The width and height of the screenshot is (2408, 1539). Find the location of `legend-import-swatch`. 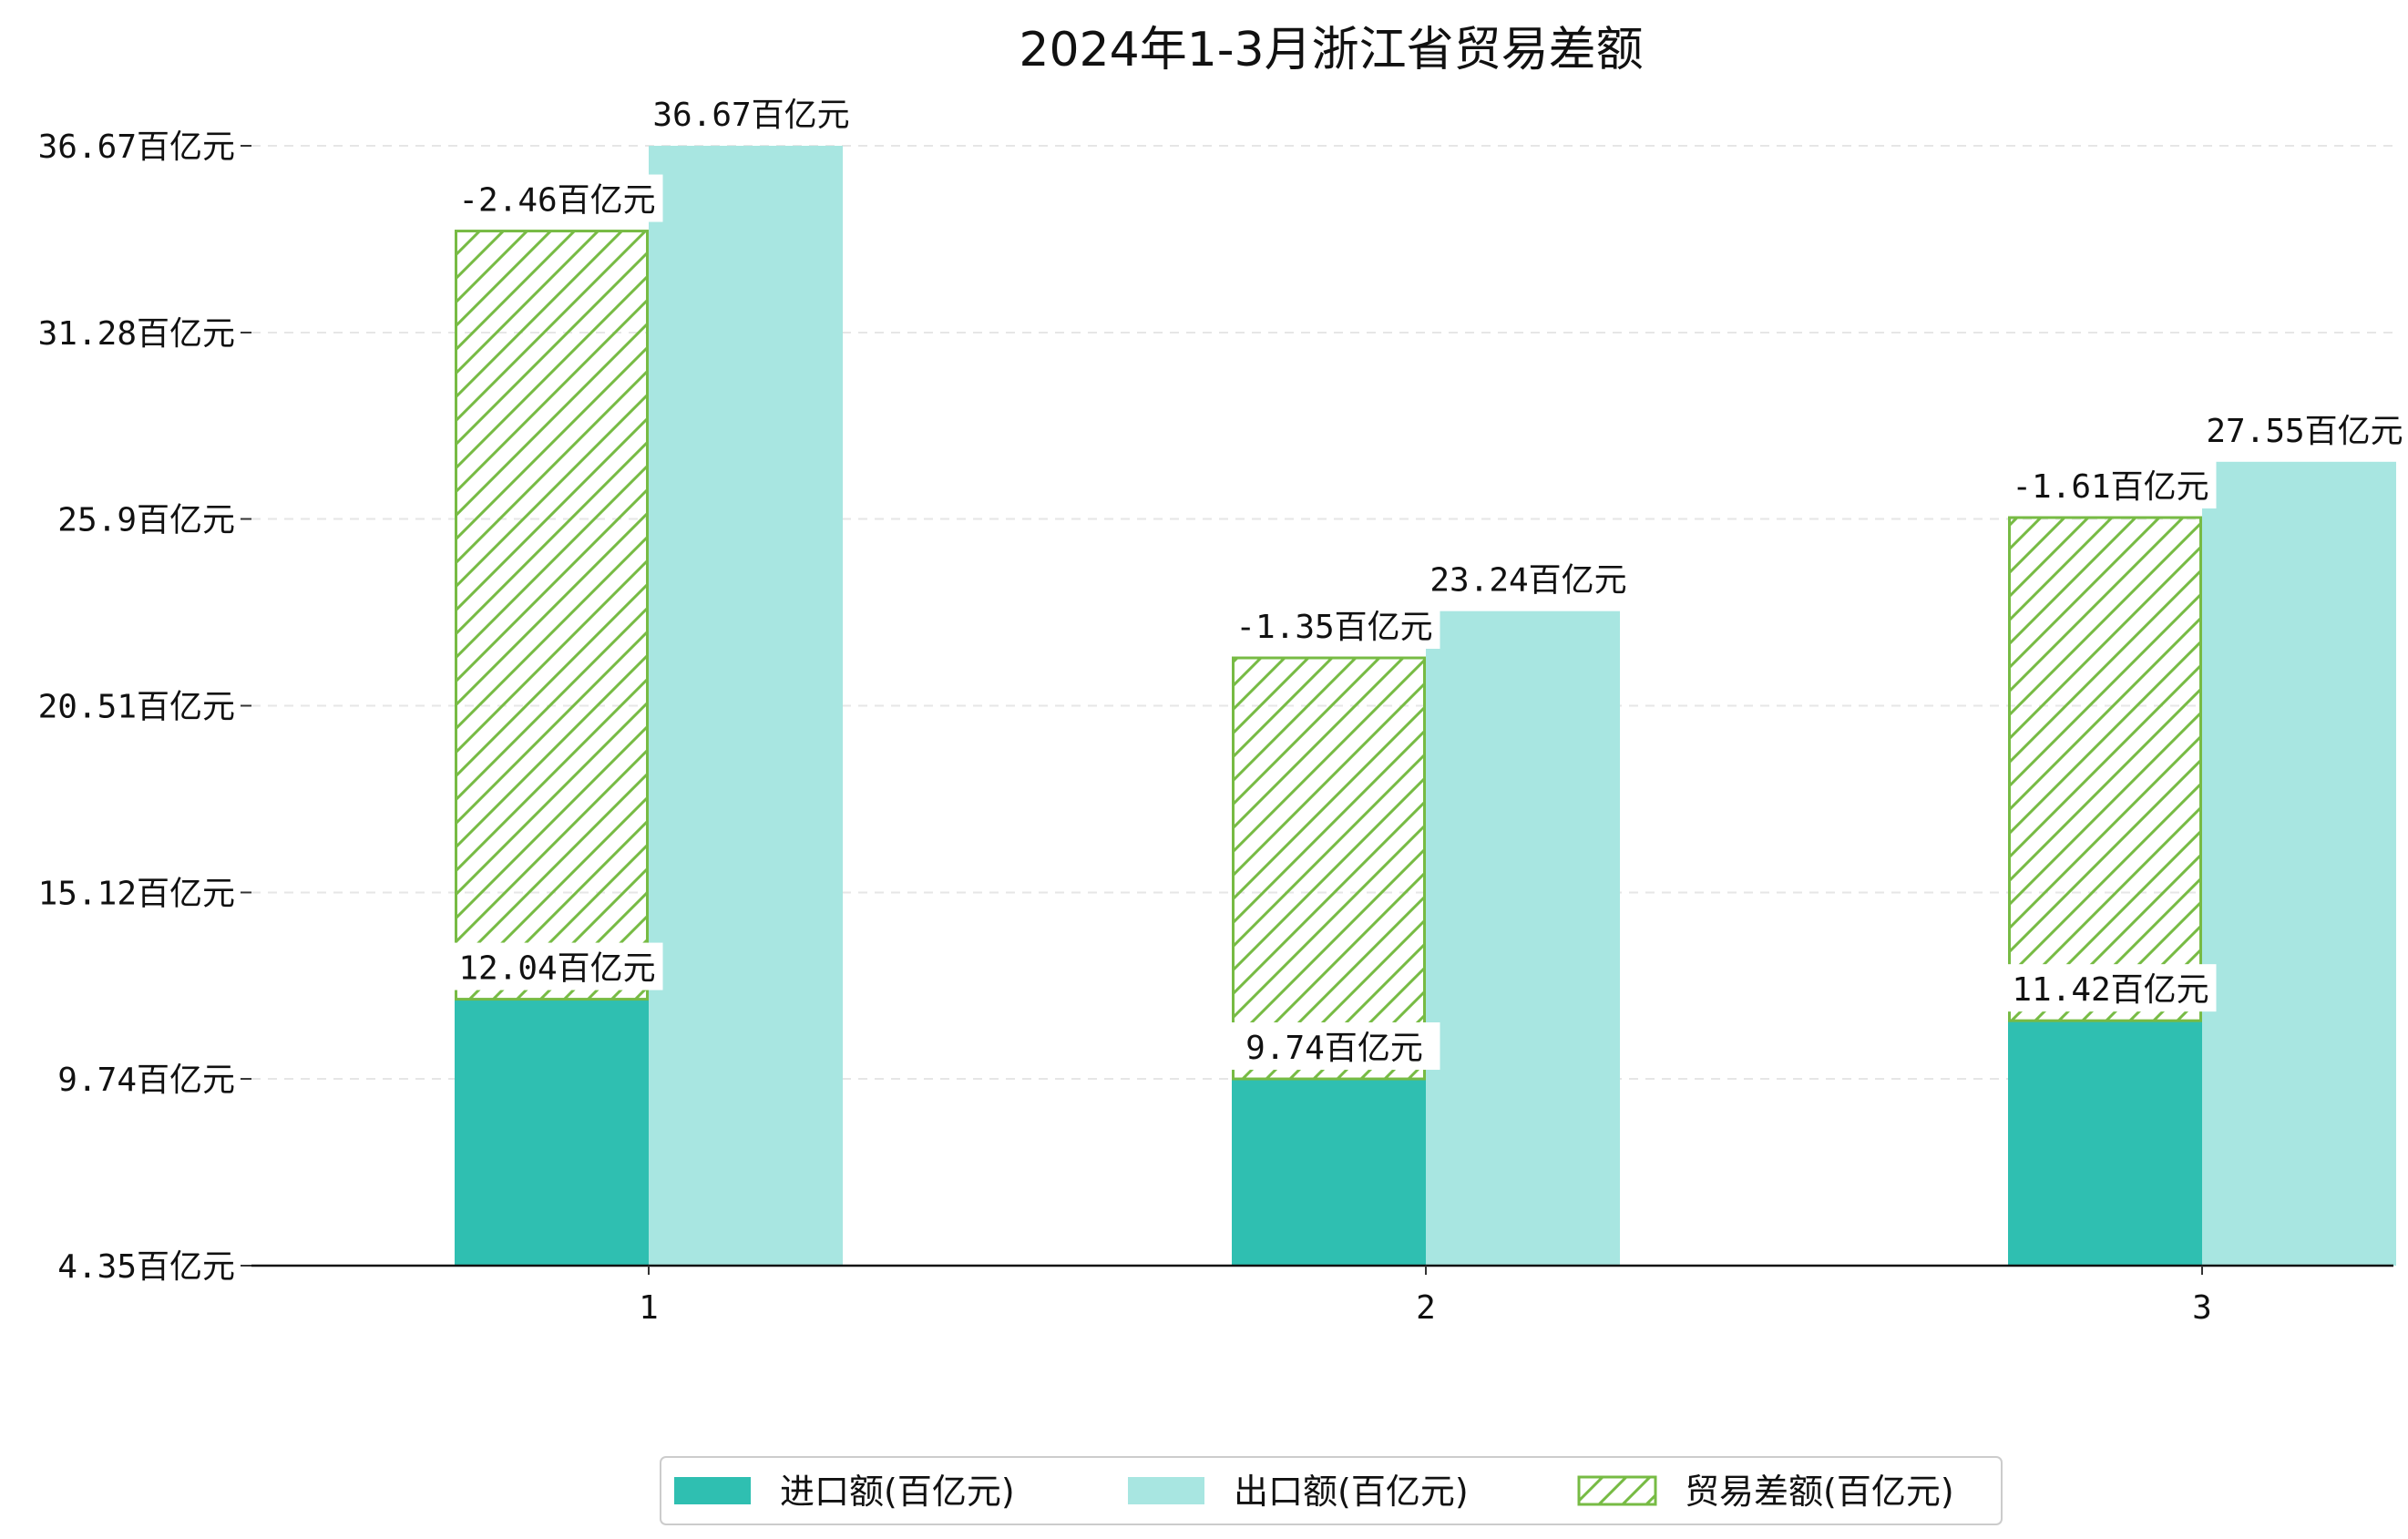

legend-import-swatch is located at coordinates (712, 1490).